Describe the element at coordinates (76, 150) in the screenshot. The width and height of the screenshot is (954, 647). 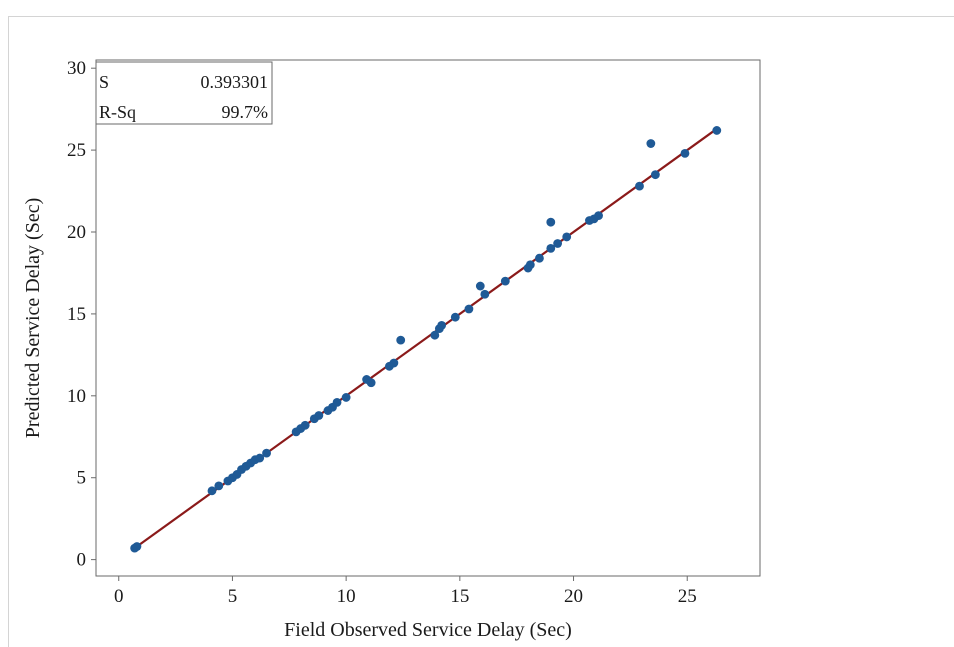
I see `y-tick-label: 25` at that location.